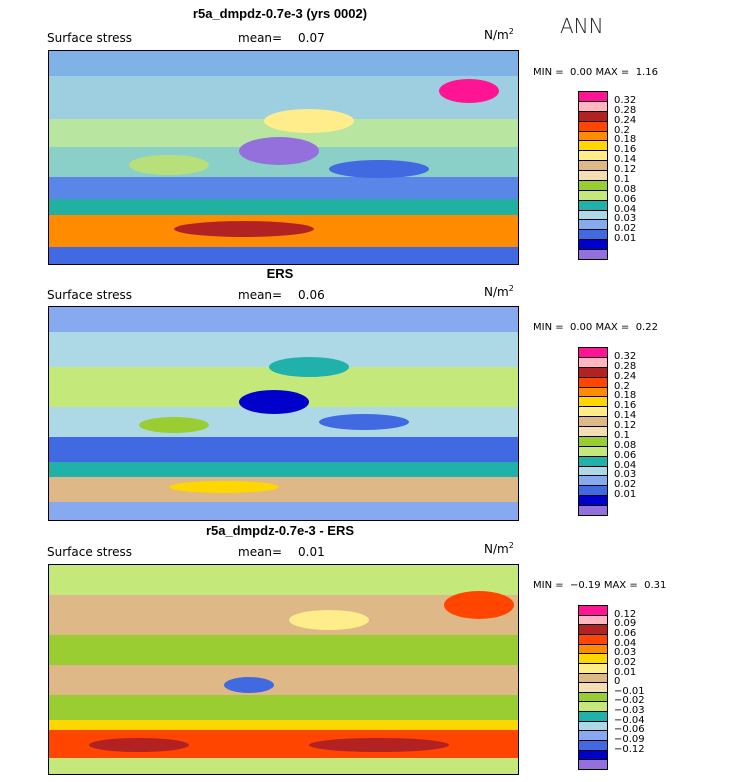  I want to click on colorbar-level-label: −0.03, so click(629, 711).